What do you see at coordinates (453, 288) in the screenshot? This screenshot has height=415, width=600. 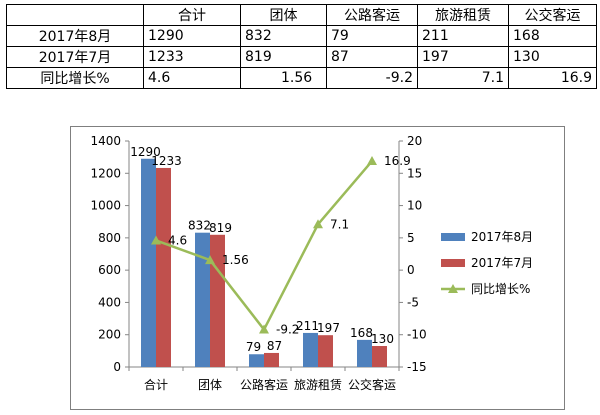 I see `legend-marker` at bounding box center [453, 288].